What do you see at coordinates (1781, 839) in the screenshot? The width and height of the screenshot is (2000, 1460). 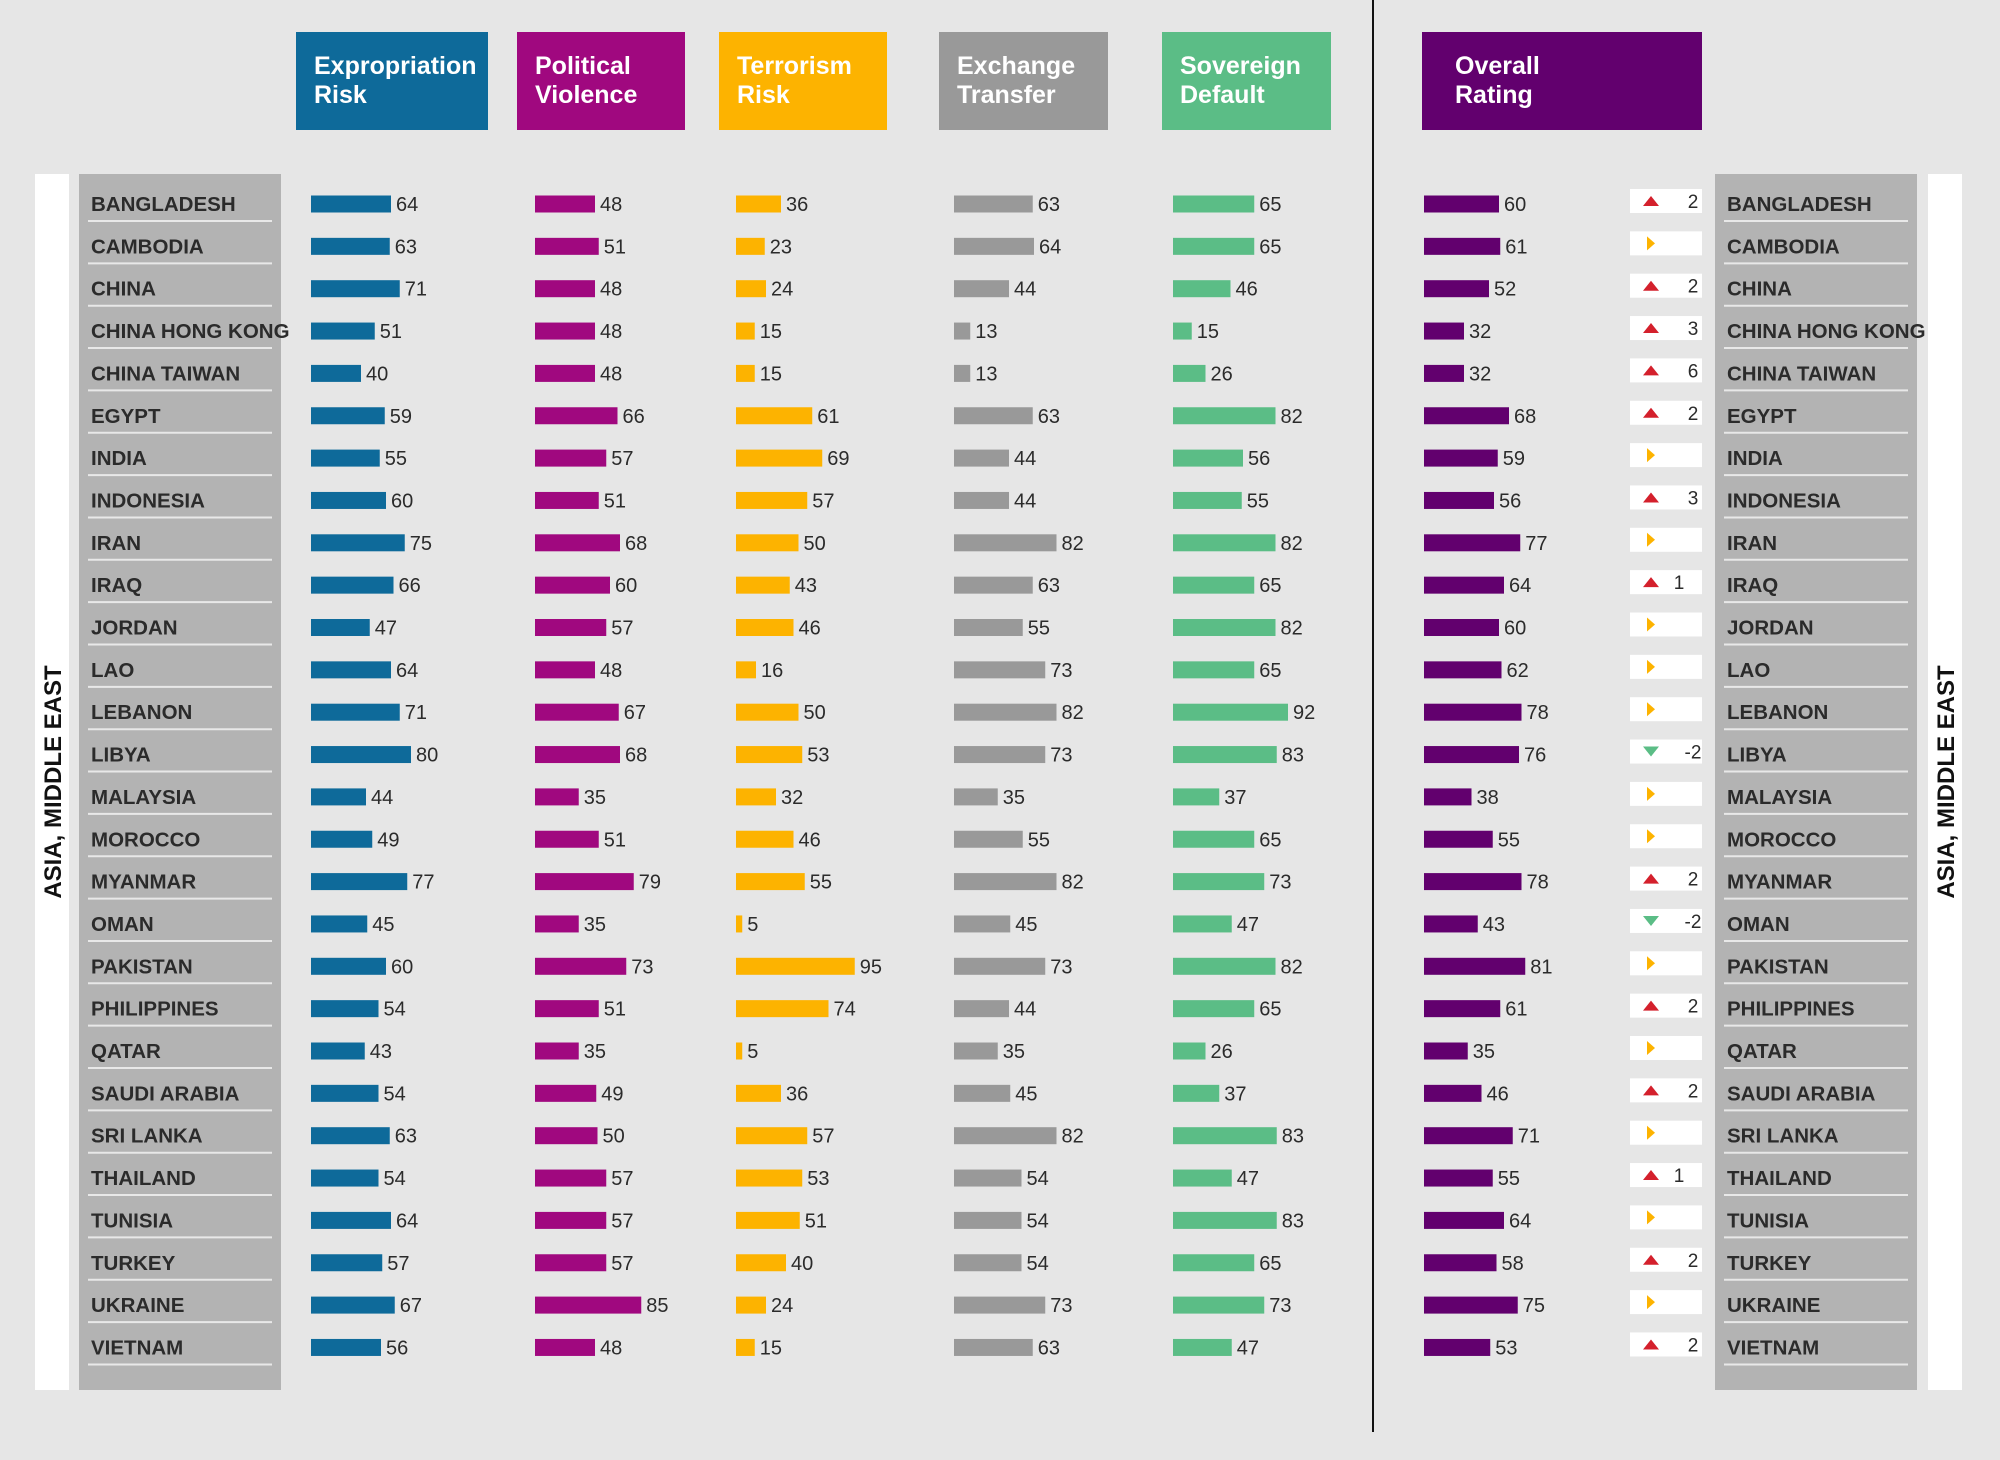 I see `country-label-right: MOROCCO` at bounding box center [1781, 839].